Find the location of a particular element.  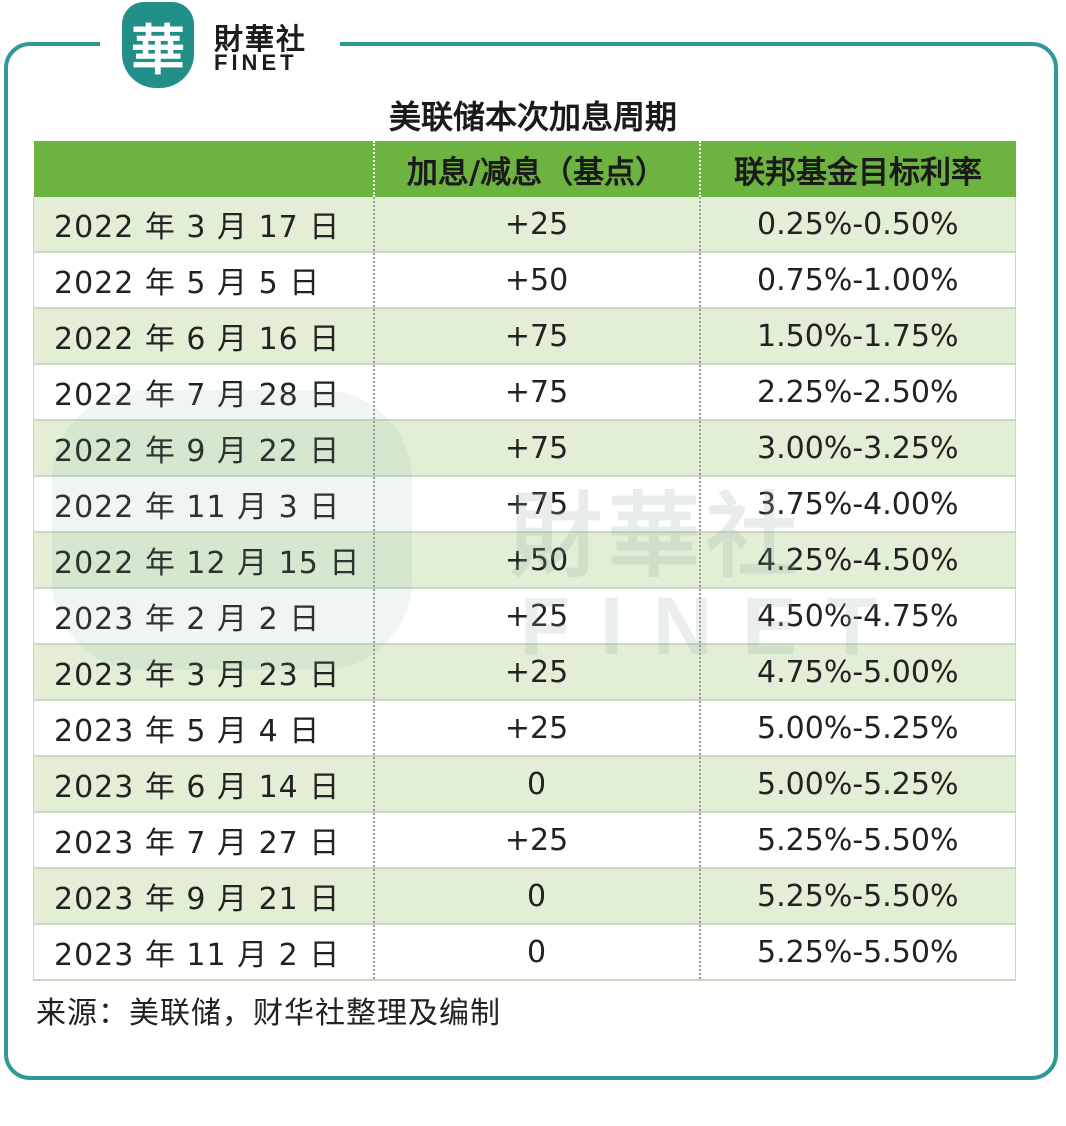

cell-target-rate: 4.75%-5.00% is located at coordinates (857, 672).